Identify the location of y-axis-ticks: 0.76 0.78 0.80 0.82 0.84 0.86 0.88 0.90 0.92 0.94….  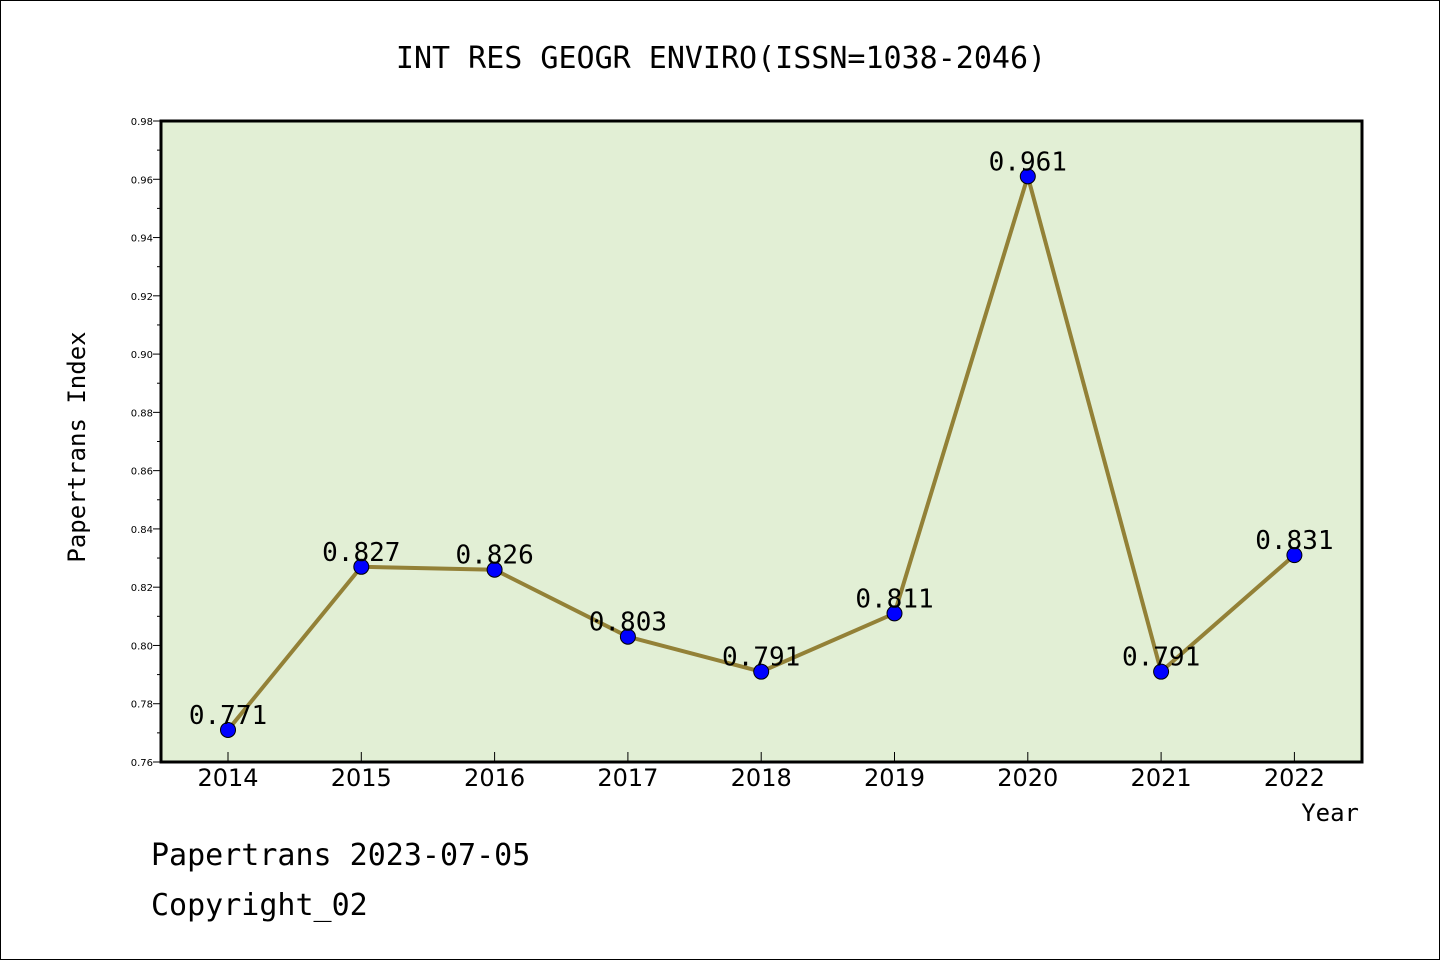
(146, 443).